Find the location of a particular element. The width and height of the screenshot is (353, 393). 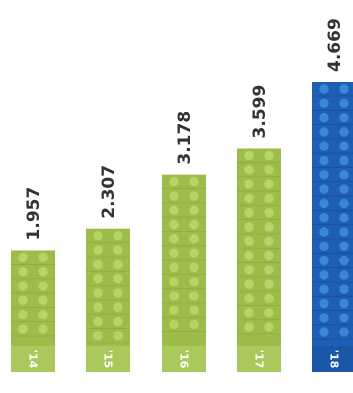

data-label: 3.178 is located at coordinates (185, 138).